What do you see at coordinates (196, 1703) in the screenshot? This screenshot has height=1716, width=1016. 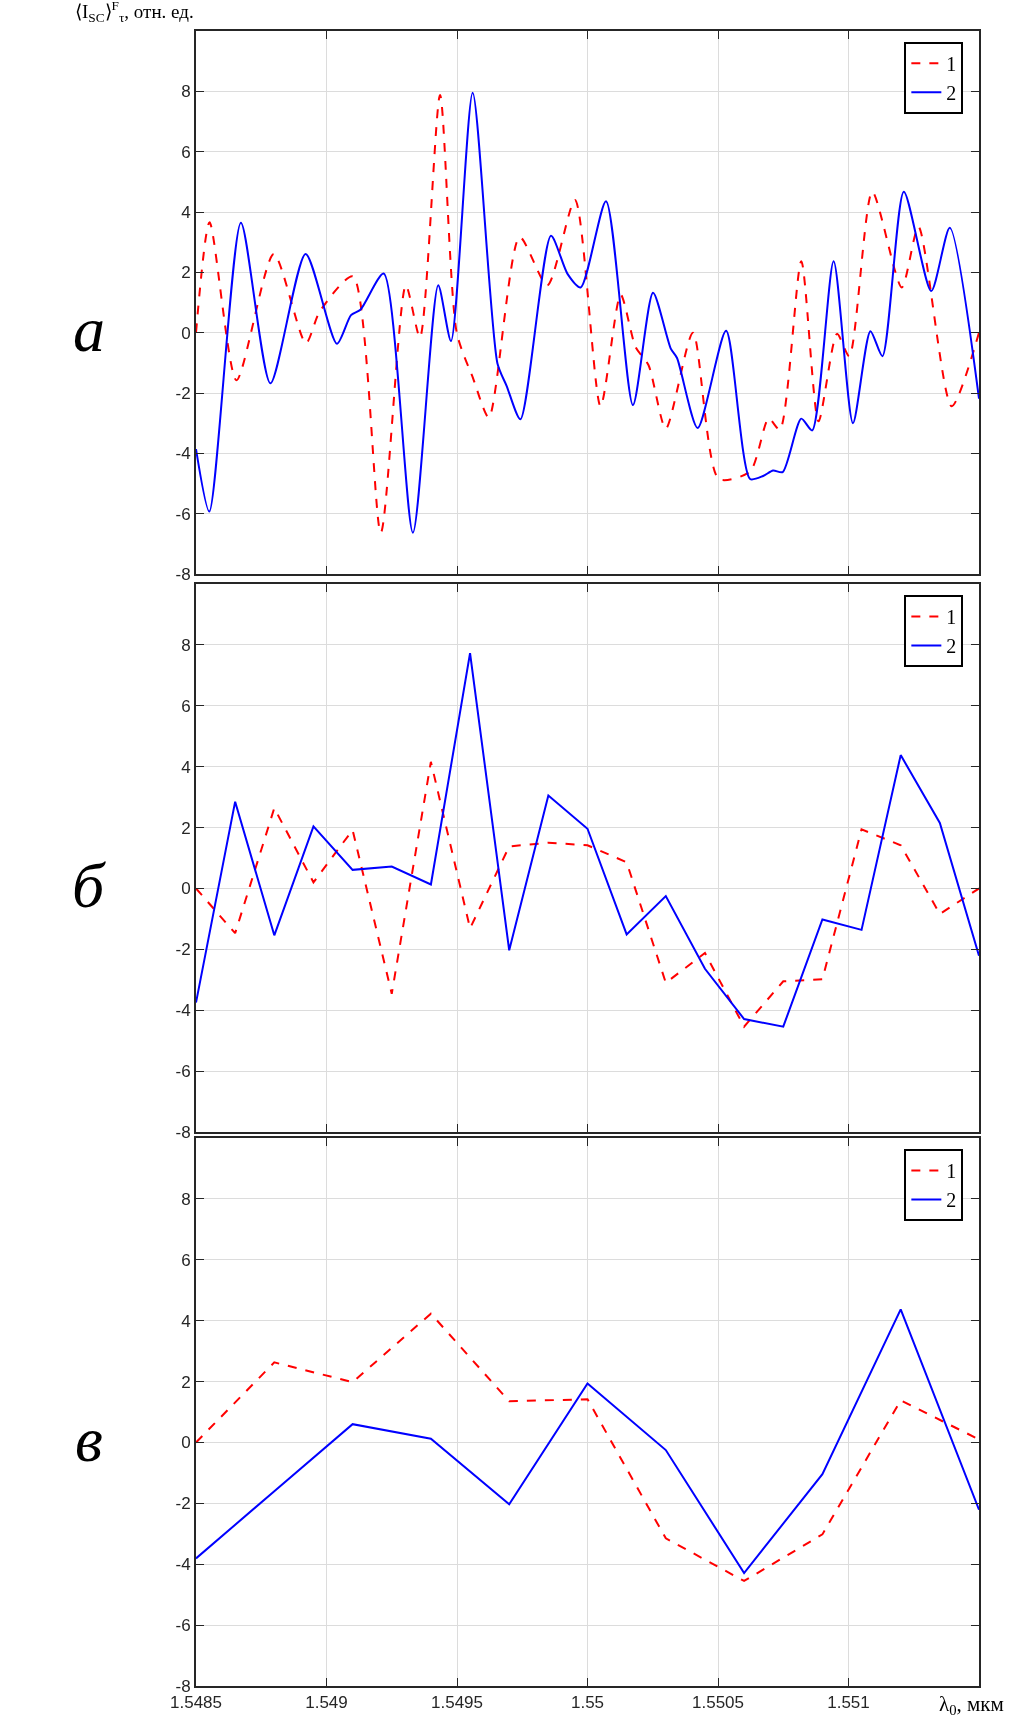 I see `x-tick-label: 1.5485` at bounding box center [196, 1703].